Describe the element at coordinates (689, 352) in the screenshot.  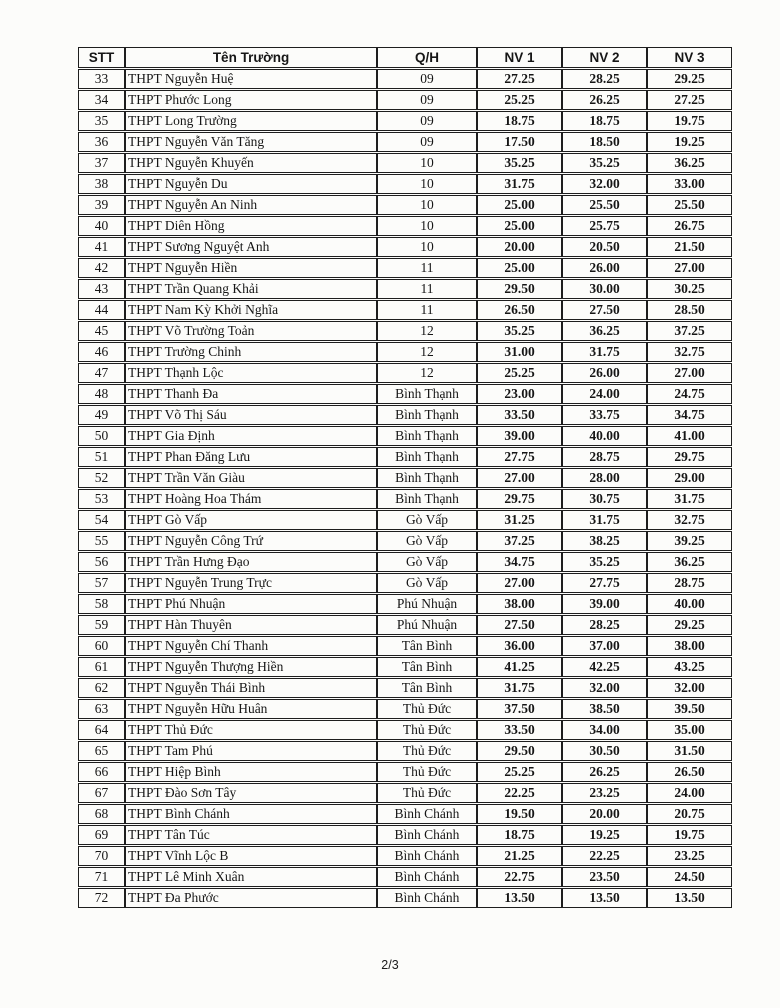
I see `cell-nv3: 32.75` at that location.